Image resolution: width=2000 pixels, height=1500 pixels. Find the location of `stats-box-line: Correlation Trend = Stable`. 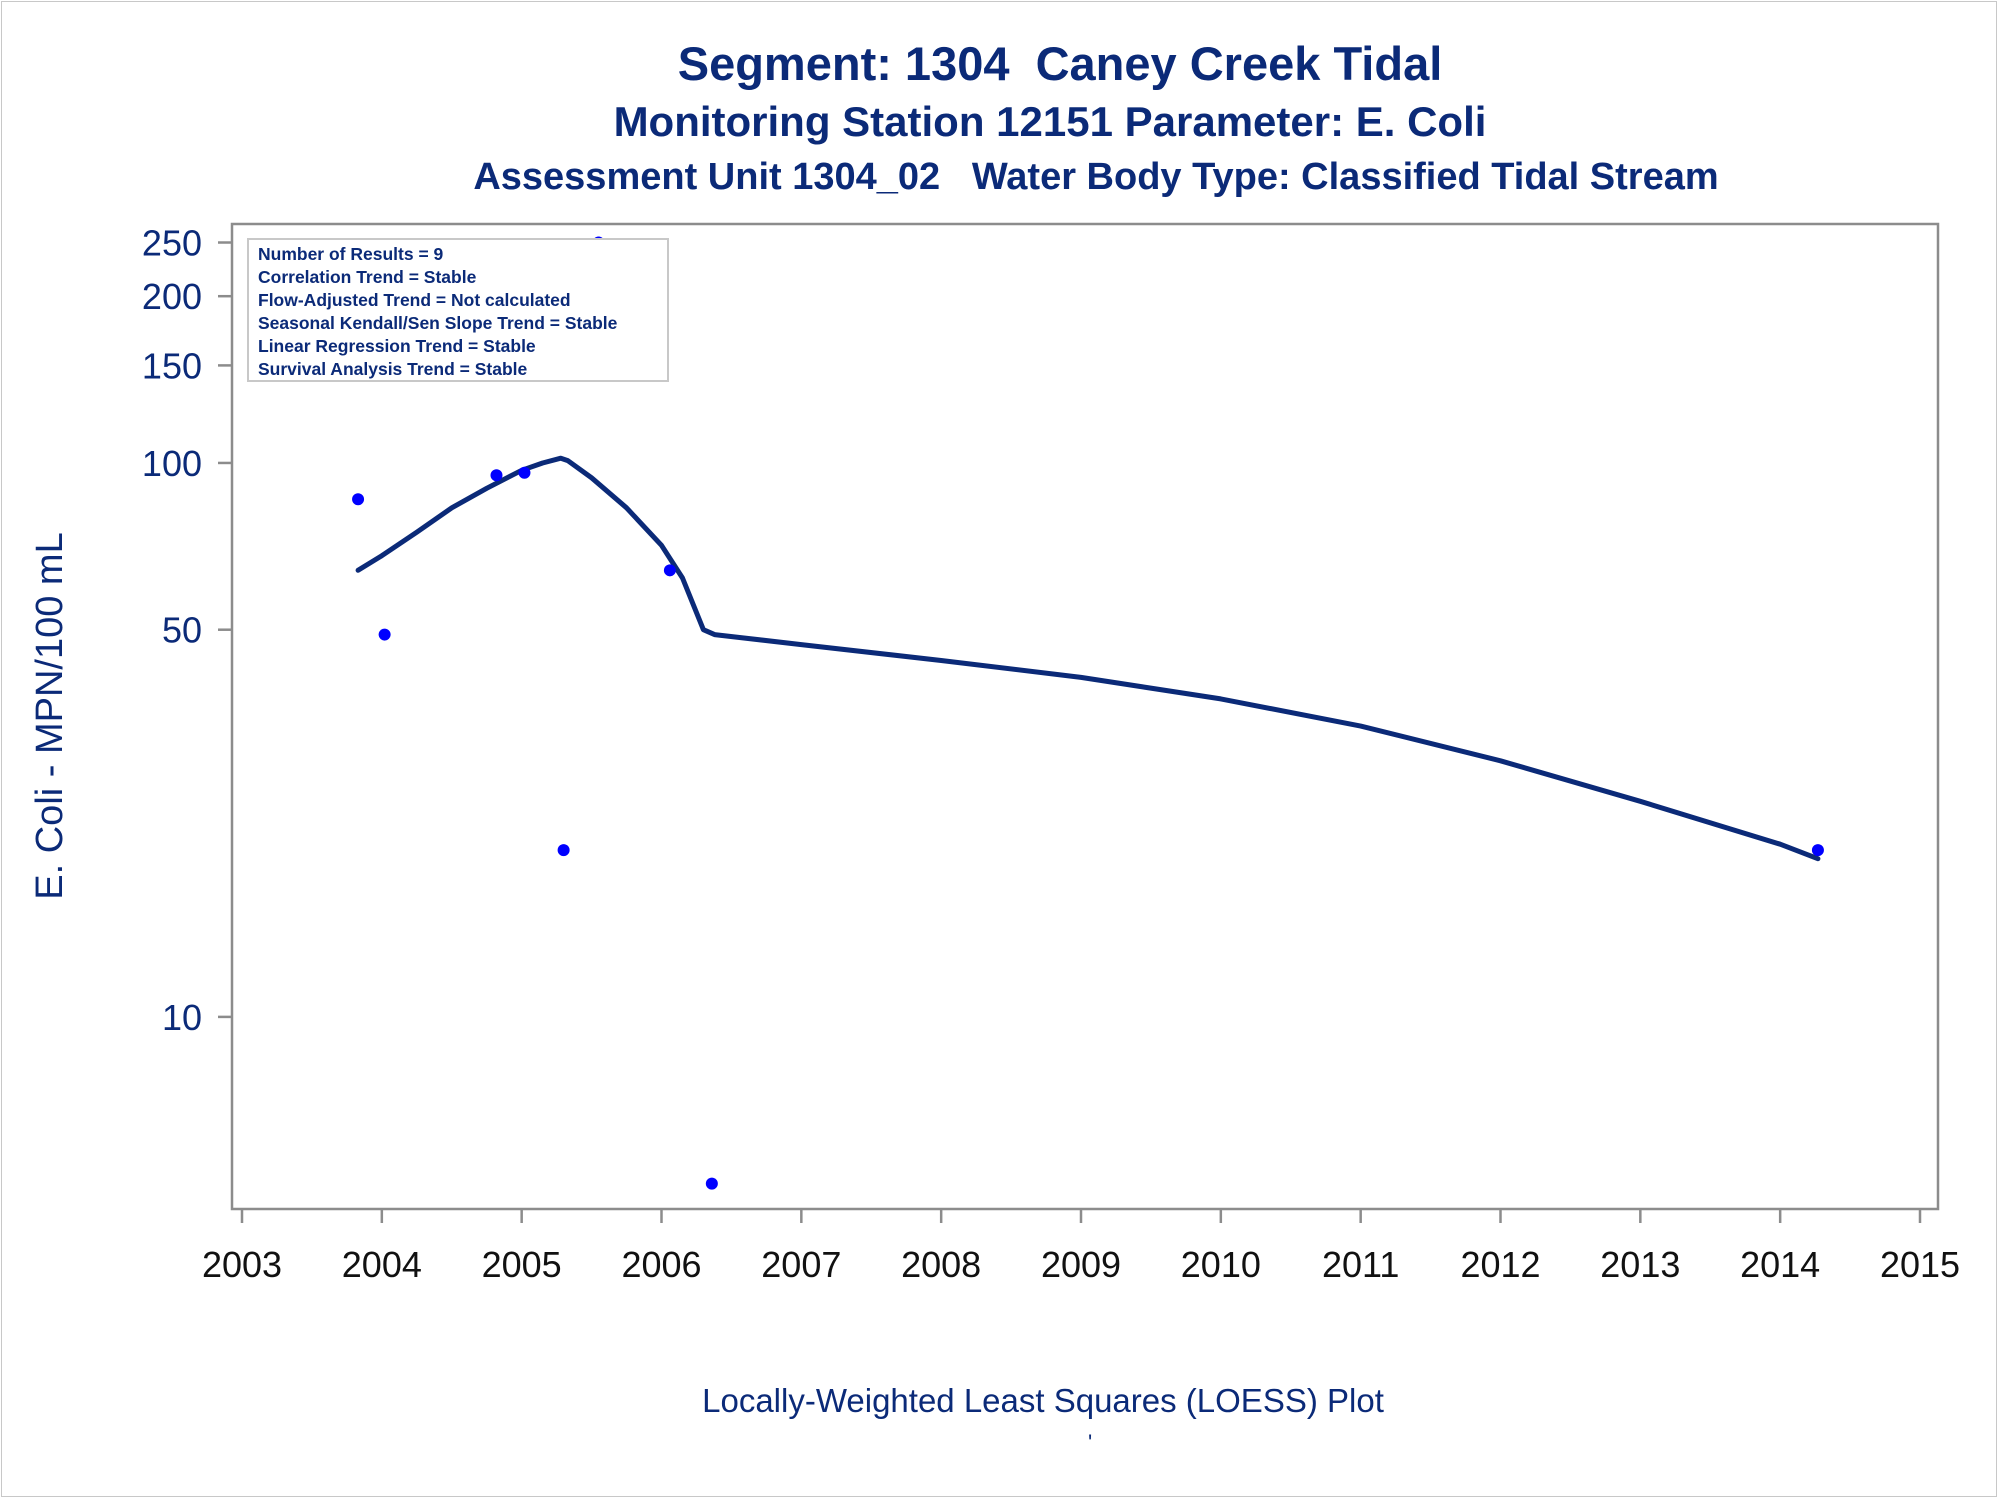

stats-box-line: Correlation Trend = Stable is located at coordinates (367, 277).